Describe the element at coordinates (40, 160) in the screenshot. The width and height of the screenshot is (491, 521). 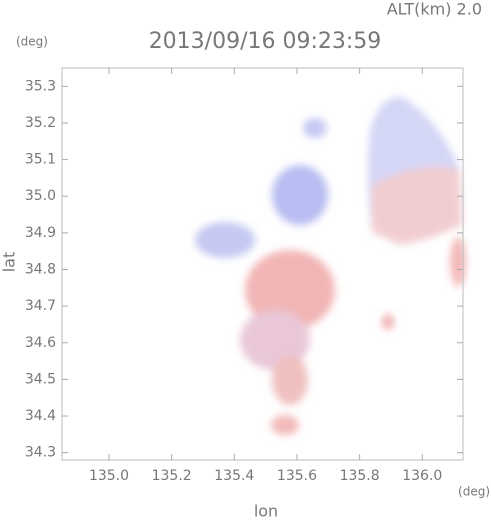
I see `y-tick-label: 35.1` at that location.